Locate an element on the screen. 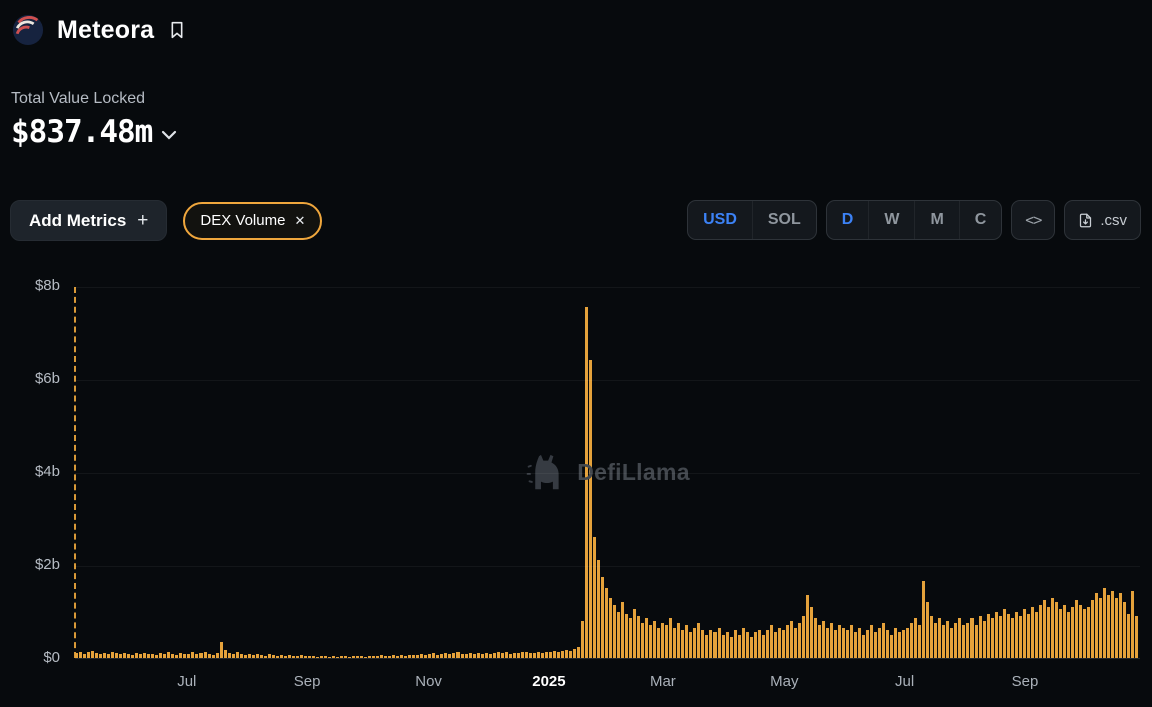 Image resolution: width=1152 pixels, height=707 pixels. interval-toggle: D W M C is located at coordinates (914, 220).